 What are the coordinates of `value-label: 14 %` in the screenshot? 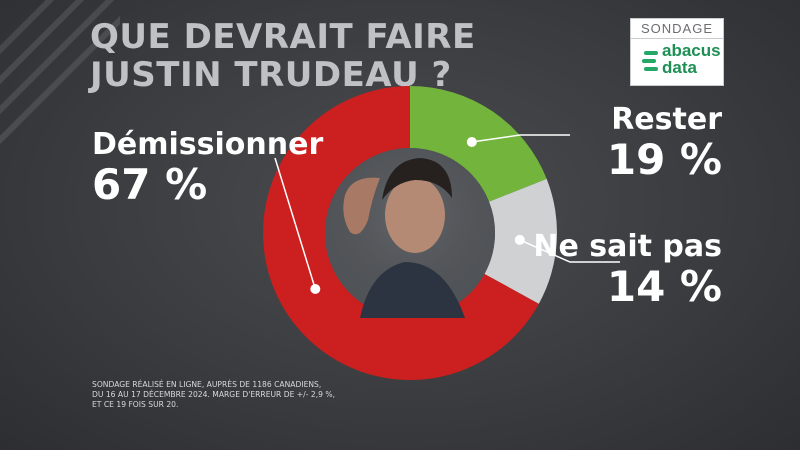 It's located at (664, 286).